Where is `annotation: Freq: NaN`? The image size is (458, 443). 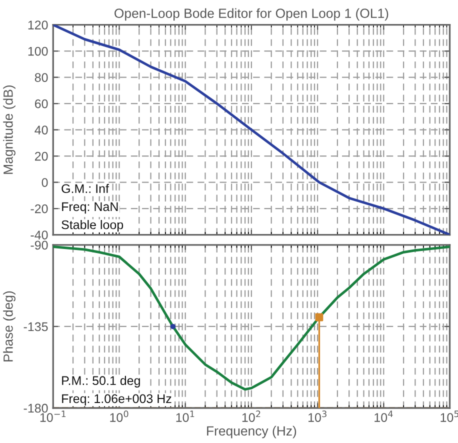 annotation: Freq: NaN is located at coordinates (90, 208).